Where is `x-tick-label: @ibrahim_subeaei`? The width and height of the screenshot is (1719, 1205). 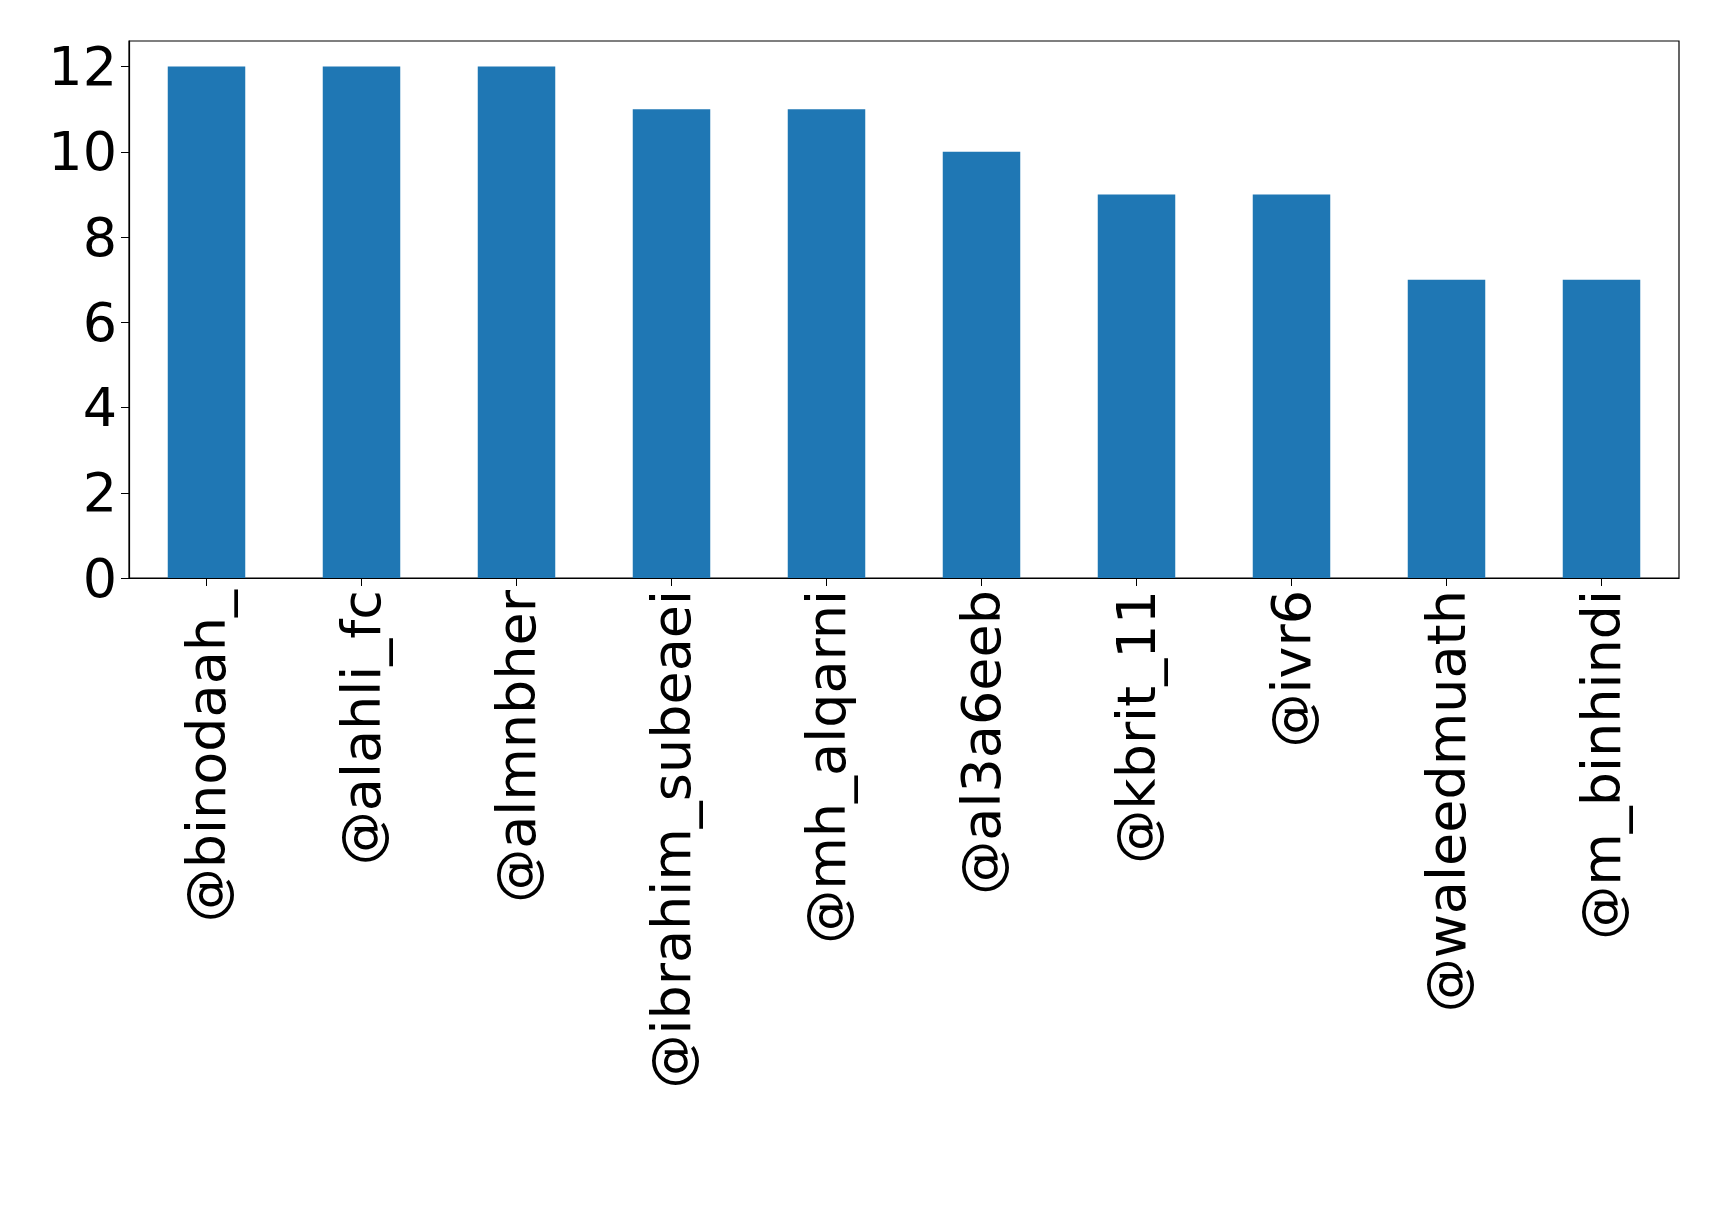
x-tick-label: @ibrahim_subeaei is located at coordinates (671, 839).